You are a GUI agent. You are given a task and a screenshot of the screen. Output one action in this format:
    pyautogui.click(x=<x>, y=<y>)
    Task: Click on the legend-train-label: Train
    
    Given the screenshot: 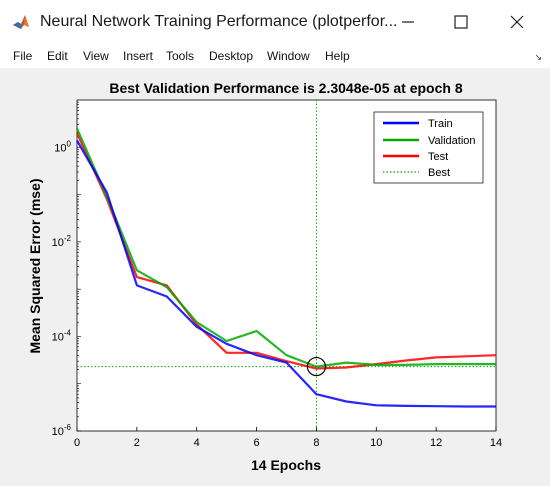 What is the action you would take?
    pyautogui.click(x=440, y=124)
    